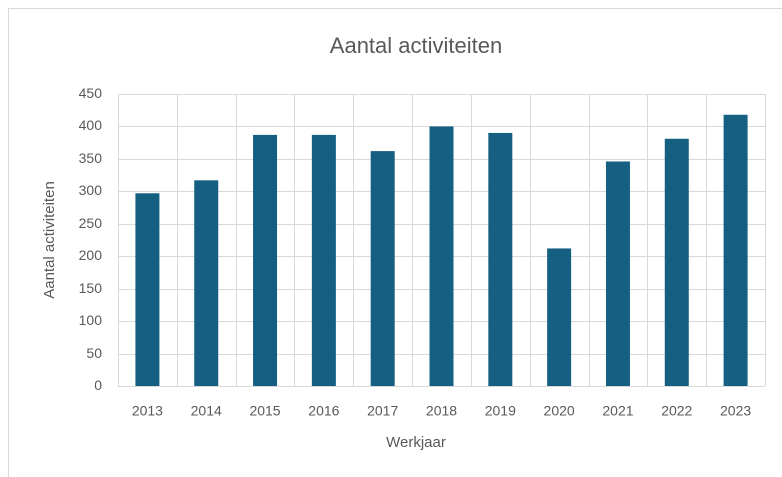  Describe the element at coordinates (91, 158) in the screenshot. I see `y-tick-label: 350` at that location.